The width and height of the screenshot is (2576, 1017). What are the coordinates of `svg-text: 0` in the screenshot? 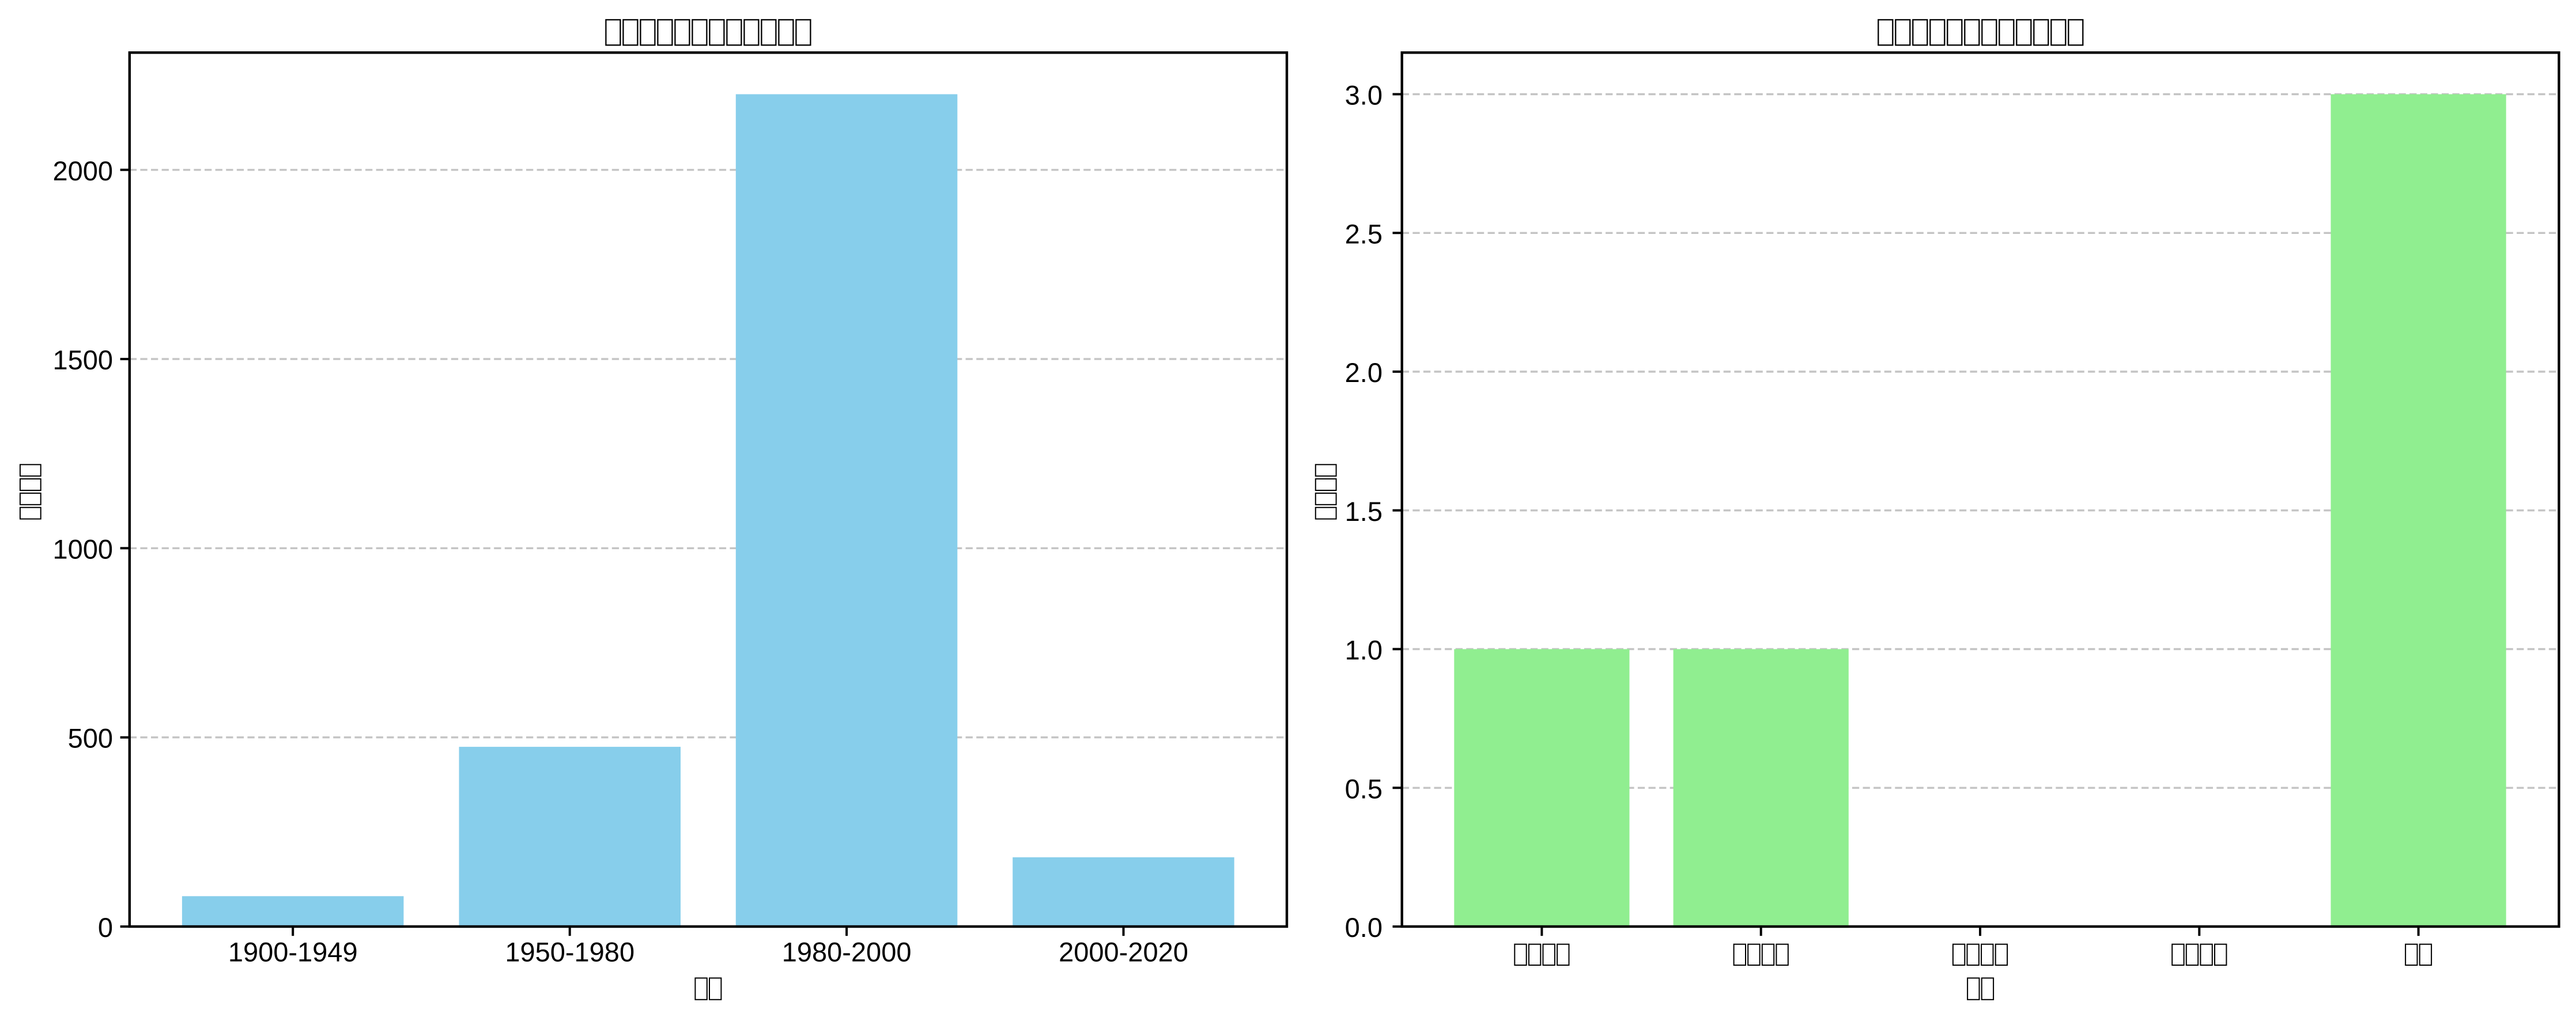 It's located at (105, 927).